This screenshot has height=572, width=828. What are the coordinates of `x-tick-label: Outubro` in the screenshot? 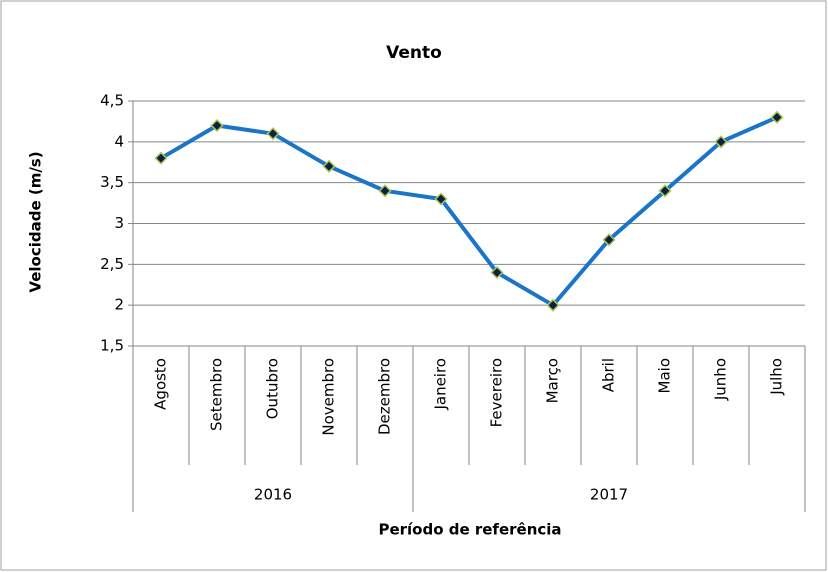 It's located at (273, 388).